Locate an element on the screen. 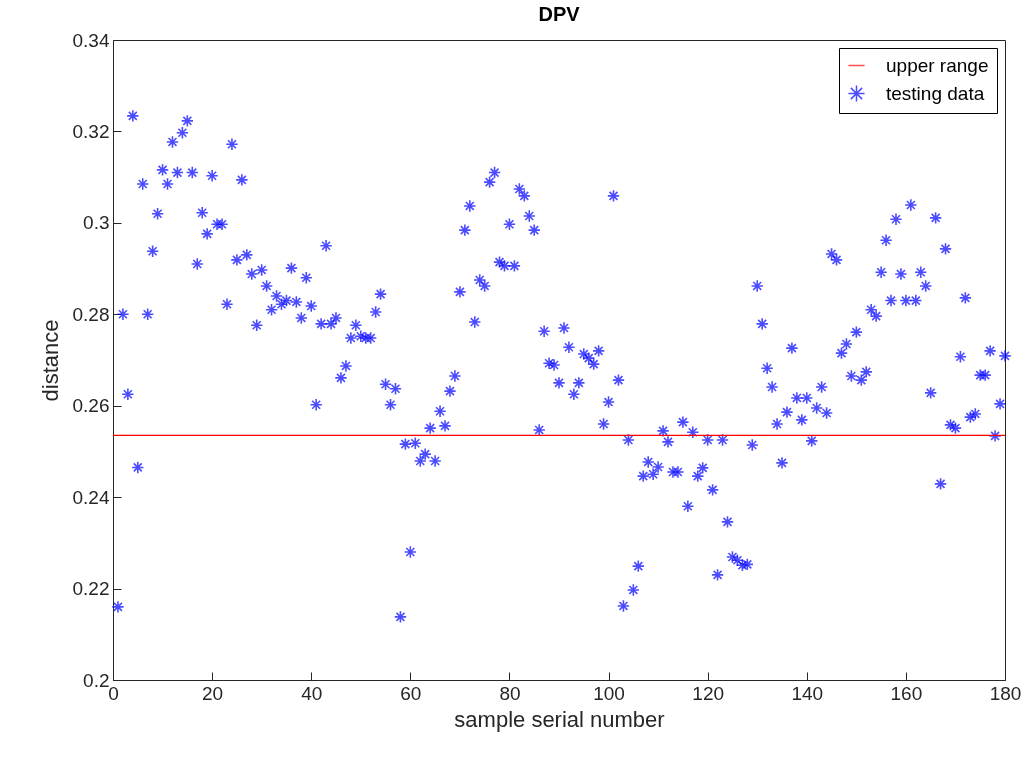  x-tick-label: 100 is located at coordinates (609, 693).